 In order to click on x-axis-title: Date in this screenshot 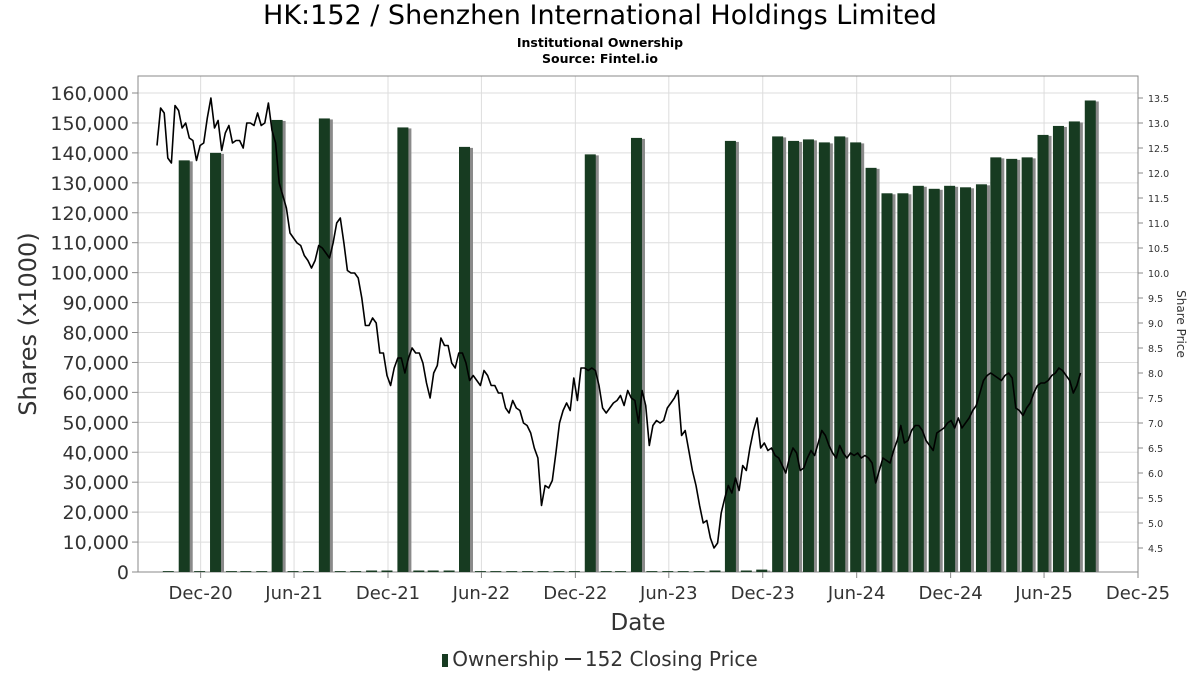, I will do `click(638, 623)`.